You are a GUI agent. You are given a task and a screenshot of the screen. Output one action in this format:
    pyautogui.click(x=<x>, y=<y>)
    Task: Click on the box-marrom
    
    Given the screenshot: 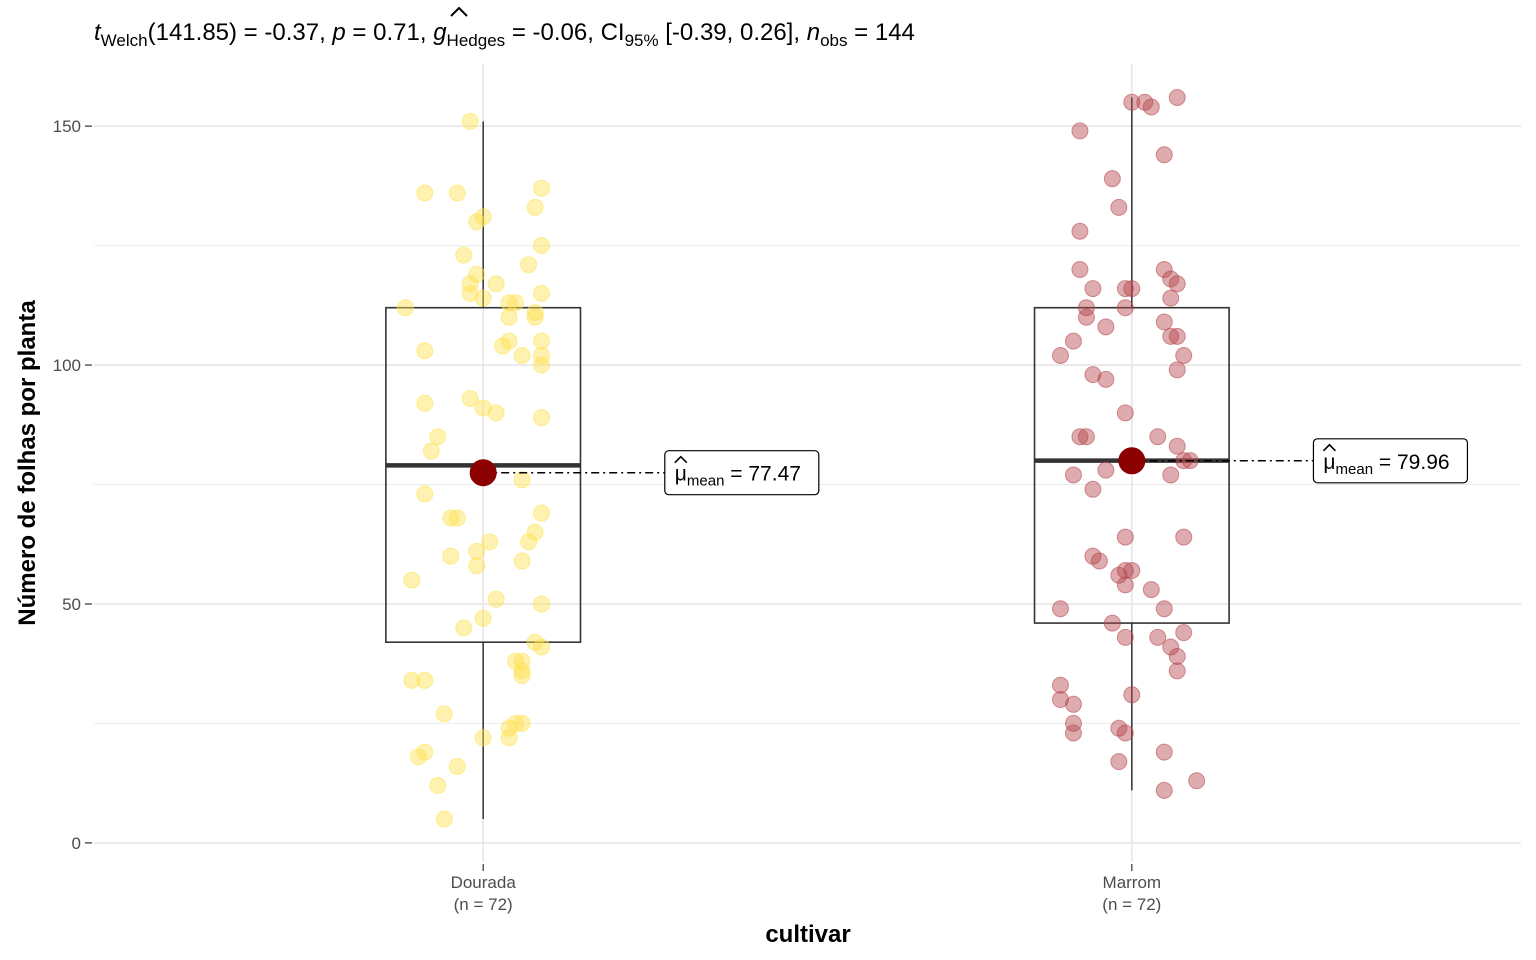 What is the action you would take?
    pyautogui.click(x=1131, y=465)
    